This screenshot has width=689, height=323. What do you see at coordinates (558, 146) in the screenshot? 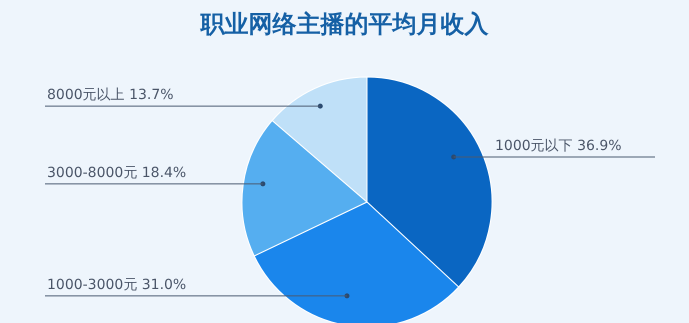
I see `slice-label: 1000元以下 36.9%` at bounding box center [558, 146].